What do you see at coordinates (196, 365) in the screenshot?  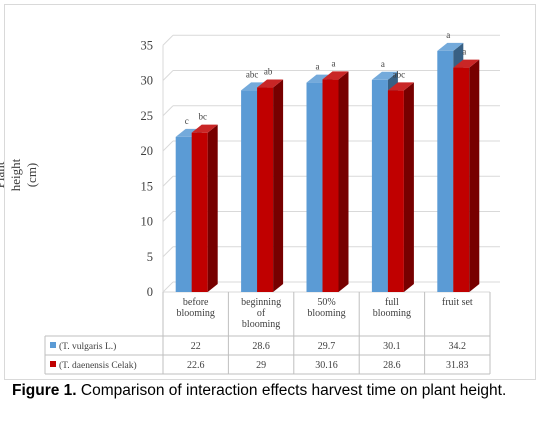 I see `table-value: 22.6` at bounding box center [196, 365].